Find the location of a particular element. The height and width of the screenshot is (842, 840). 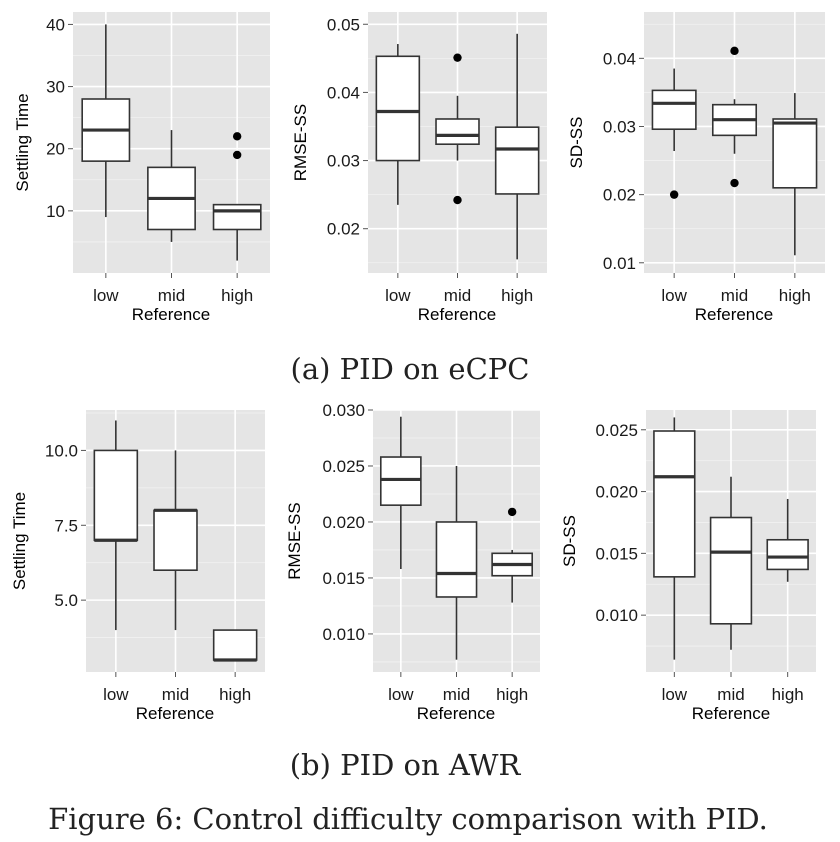

y-tick-label: 0.030 is located at coordinates (343, 410).